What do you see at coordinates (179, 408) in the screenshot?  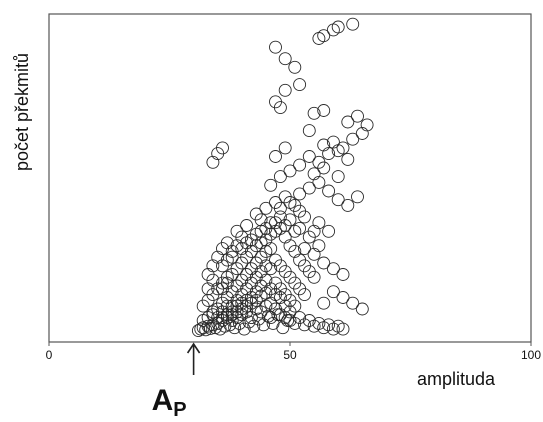 I see `ap-label-subscript: P` at bounding box center [179, 408].